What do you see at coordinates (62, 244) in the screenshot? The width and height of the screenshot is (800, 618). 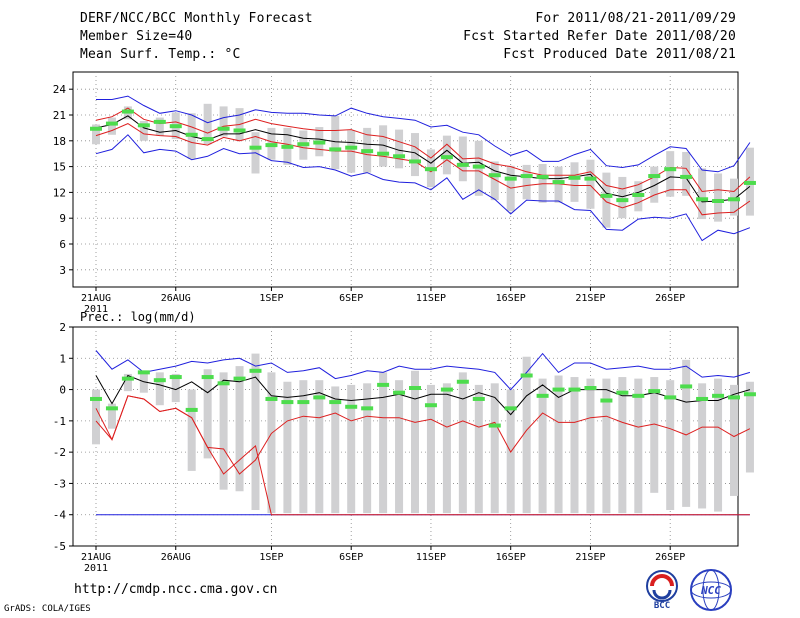 I see `temp-ytick-label: 6` at bounding box center [62, 244].